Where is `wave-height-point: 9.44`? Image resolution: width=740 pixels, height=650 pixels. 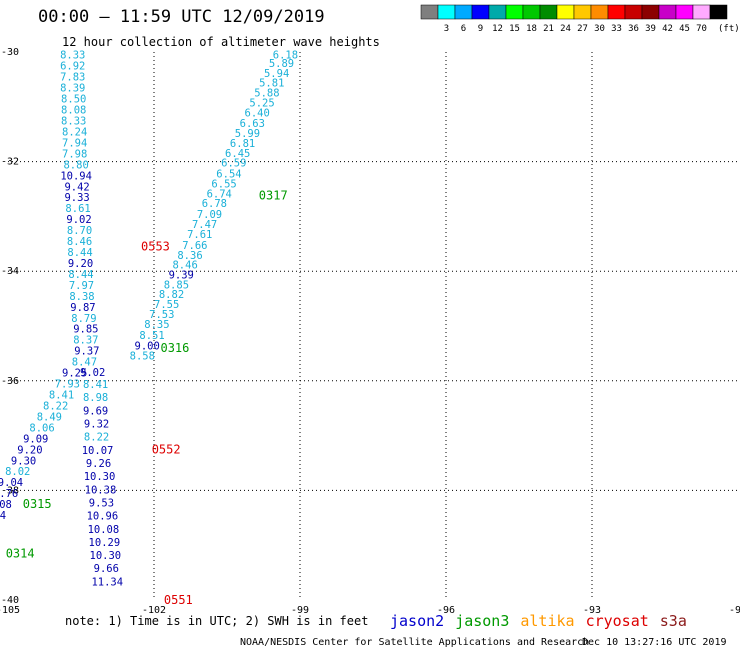 wave-height-point: 9.44 is located at coordinates (3, 516).